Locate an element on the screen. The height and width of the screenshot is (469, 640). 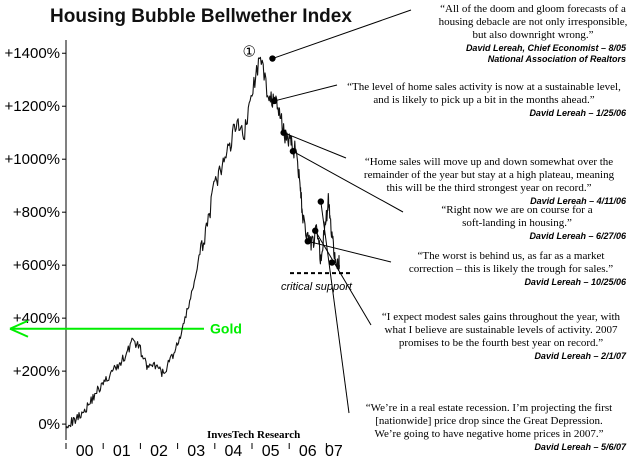
x-tick-label: 03 is located at coordinates (196, 451).